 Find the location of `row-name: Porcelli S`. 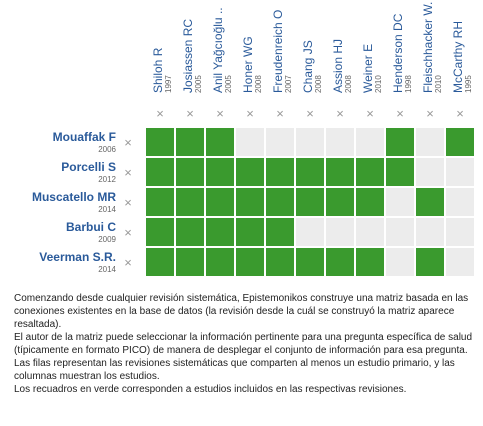

row-name: Porcelli S is located at coordinates (88, 167).